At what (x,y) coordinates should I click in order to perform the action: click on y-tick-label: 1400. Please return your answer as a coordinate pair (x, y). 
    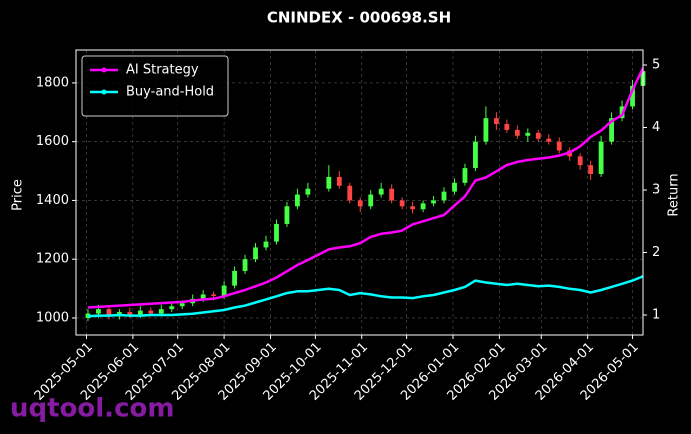
    Looking at the image, I should click on (52, 200).